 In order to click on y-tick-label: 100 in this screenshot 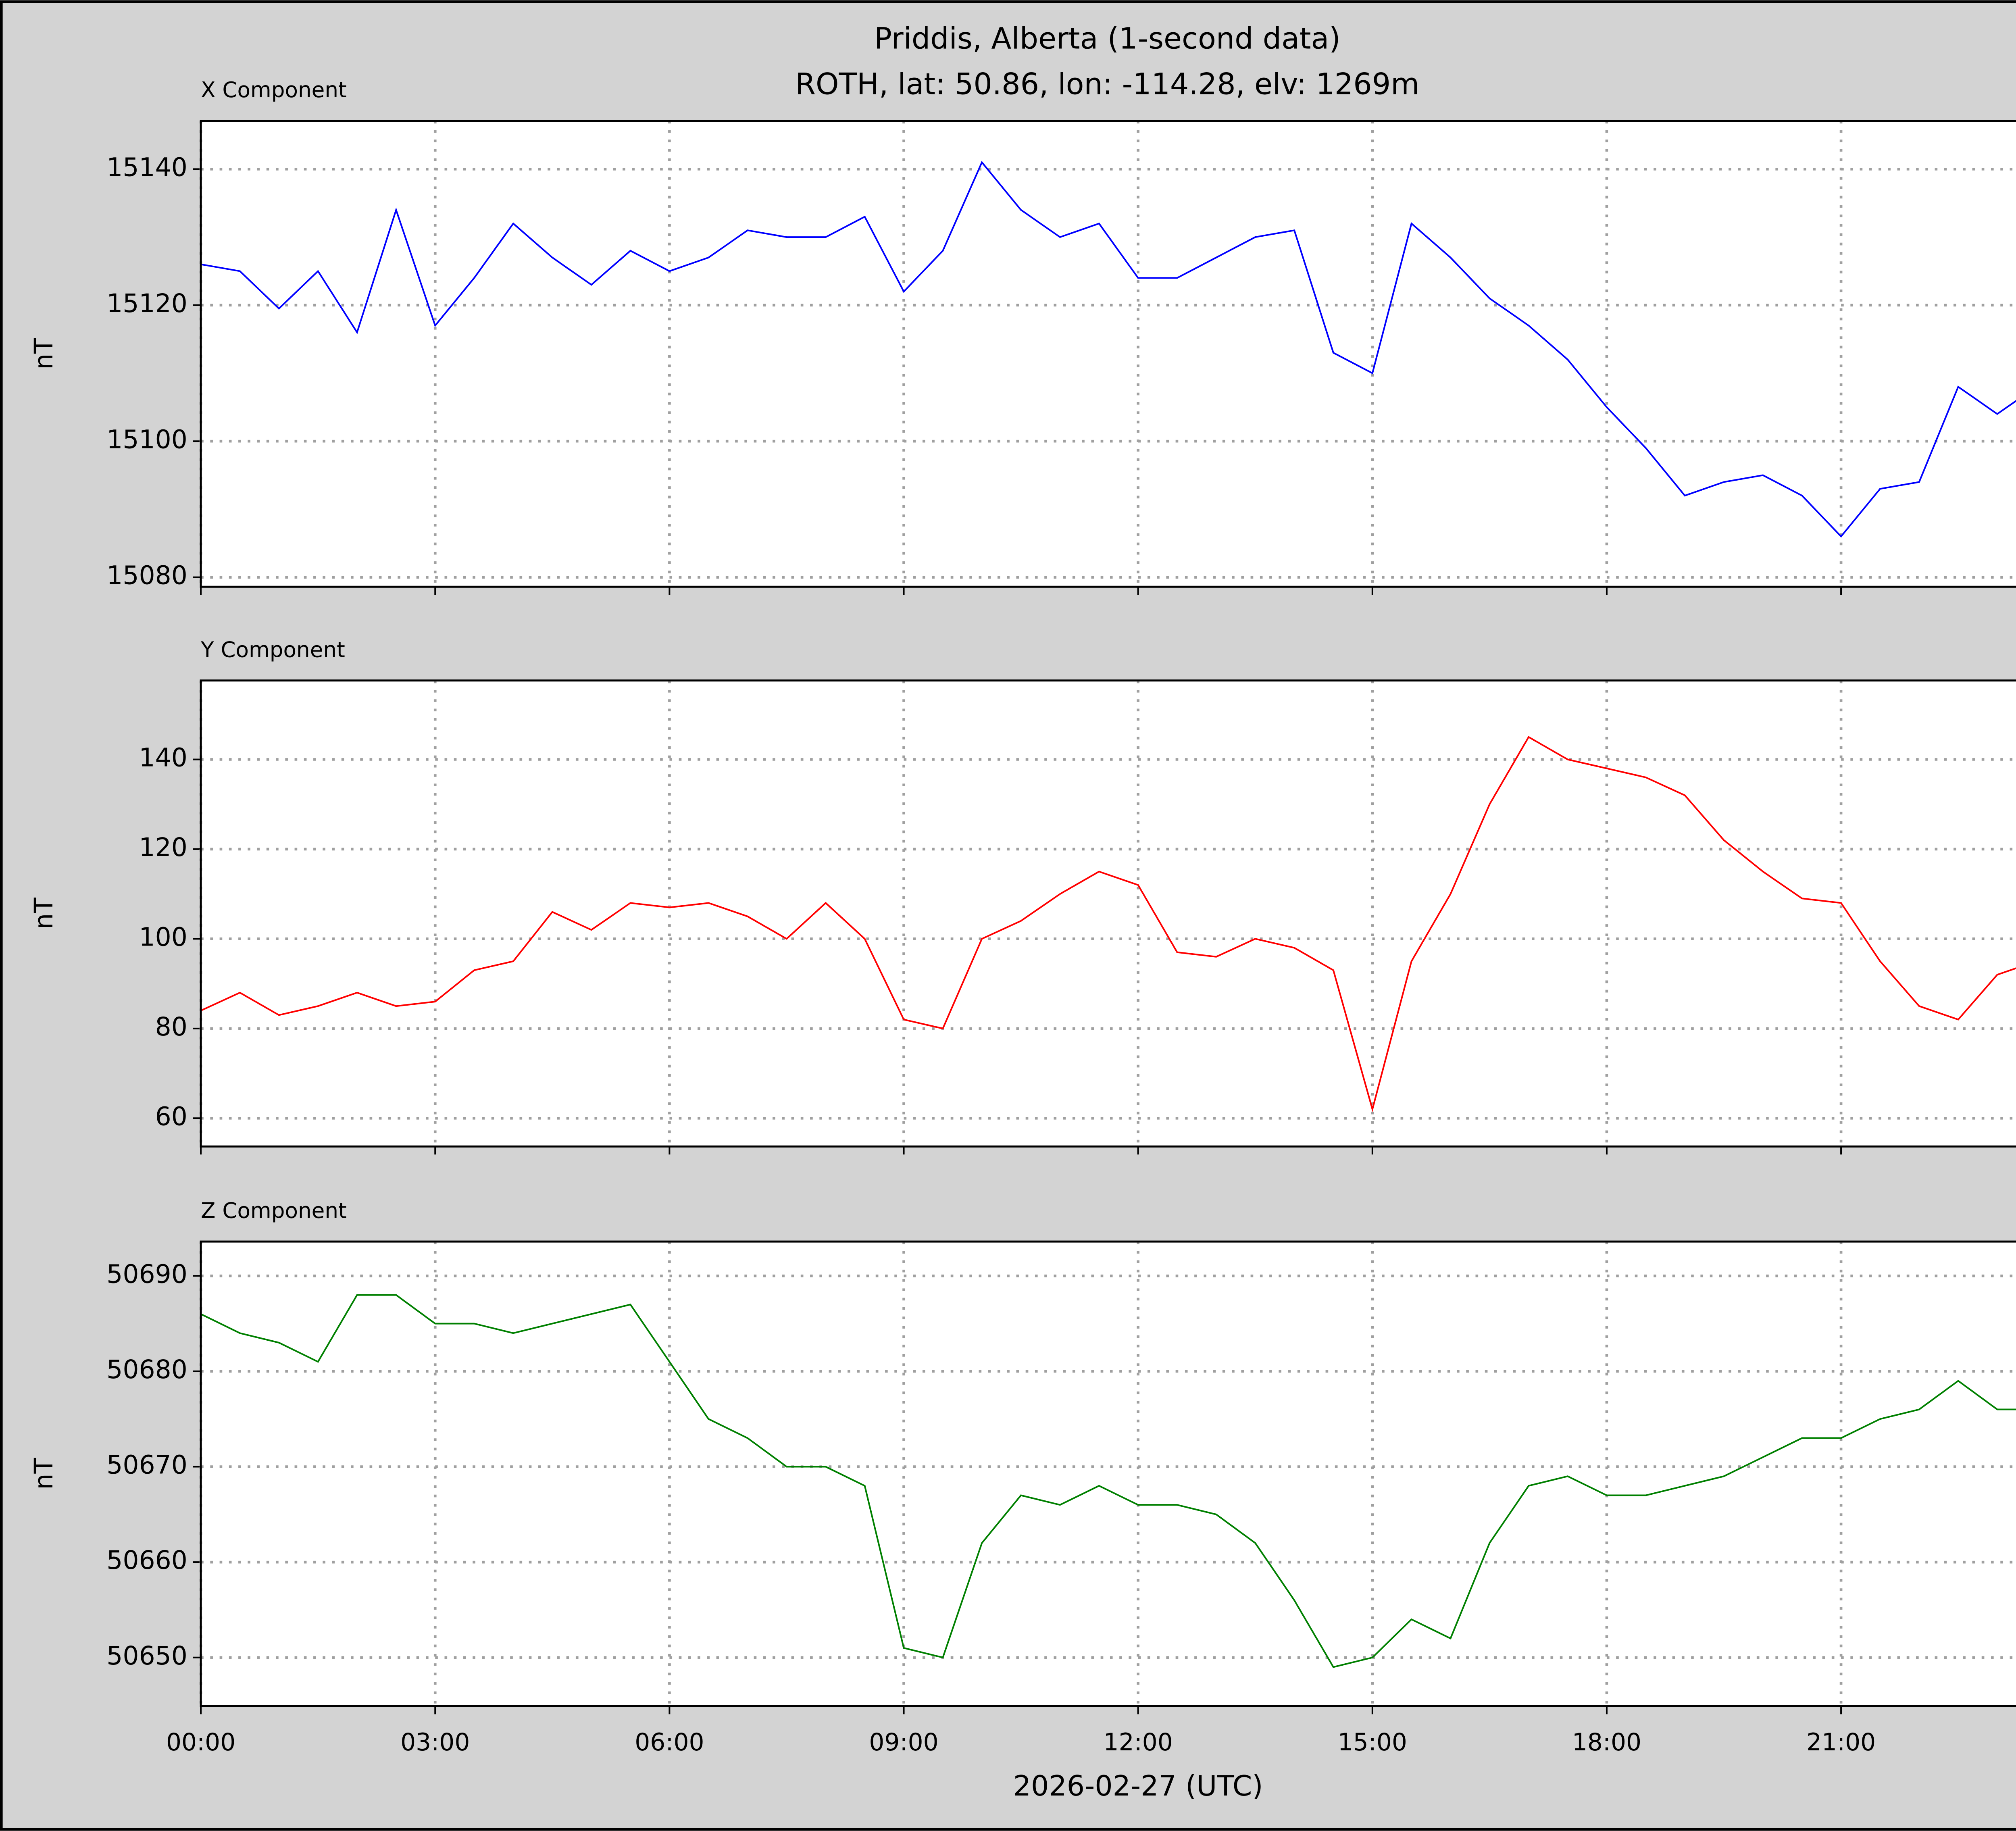, I will do `click(163, 937)`.